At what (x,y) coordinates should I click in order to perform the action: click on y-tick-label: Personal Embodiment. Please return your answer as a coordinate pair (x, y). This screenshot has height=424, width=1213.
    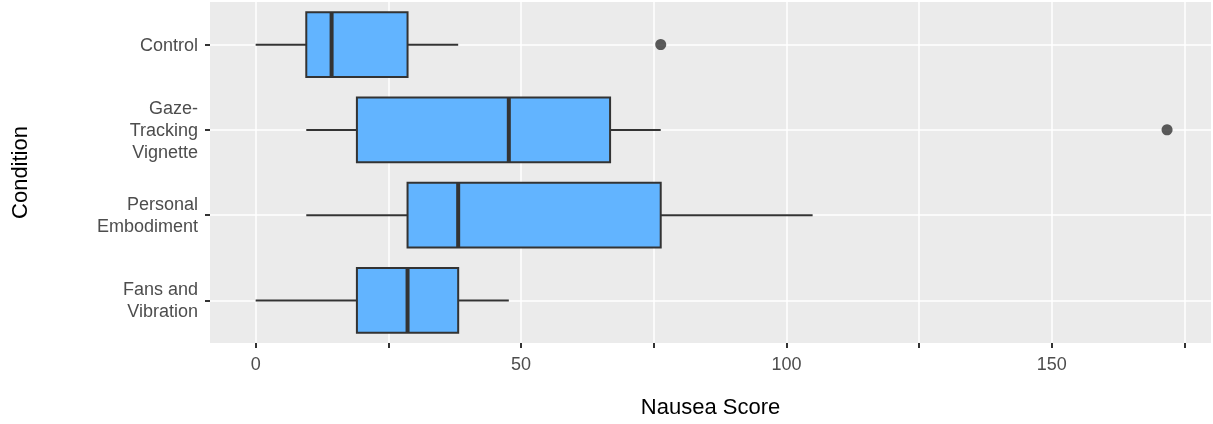
    Looking at the image, I should click on (147, 215).